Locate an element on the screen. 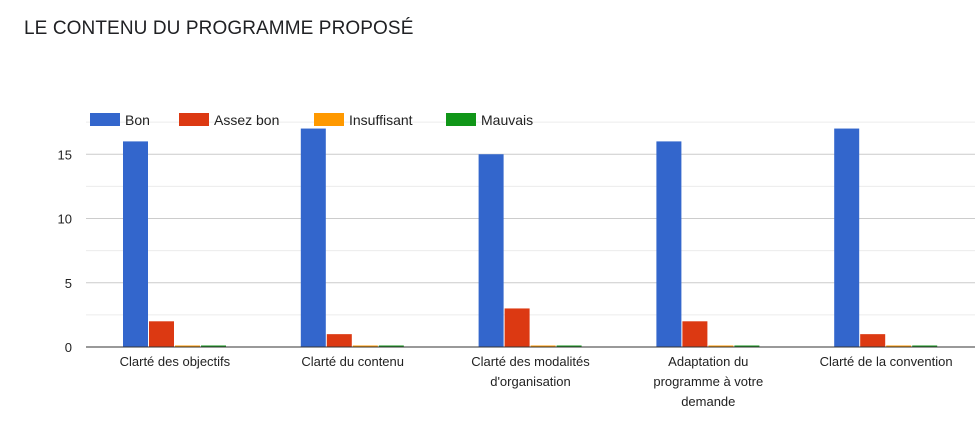 The image size is (977, 439). x-category-label: demande is located at coordinates (708, 401).